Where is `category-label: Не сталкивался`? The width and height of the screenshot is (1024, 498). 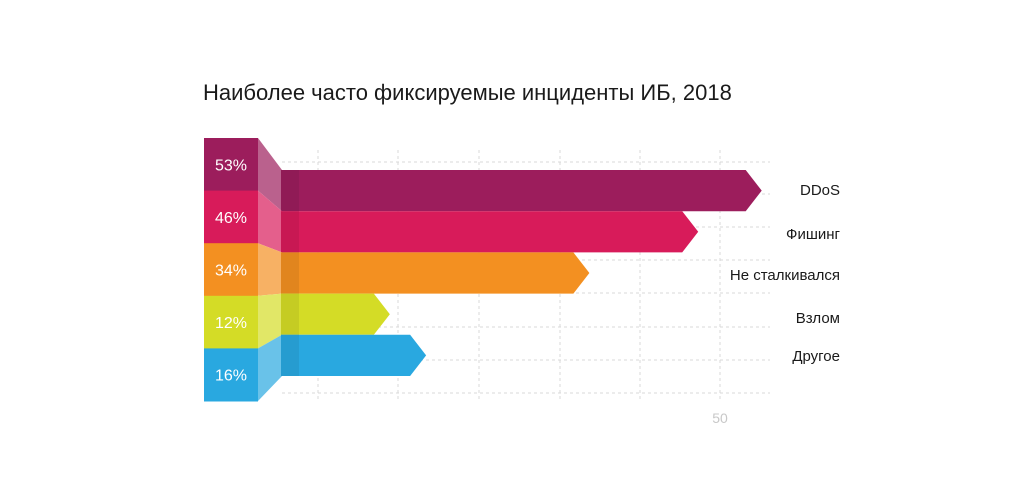
category-label: Не сталкивался is located at coordinates (785, 275).